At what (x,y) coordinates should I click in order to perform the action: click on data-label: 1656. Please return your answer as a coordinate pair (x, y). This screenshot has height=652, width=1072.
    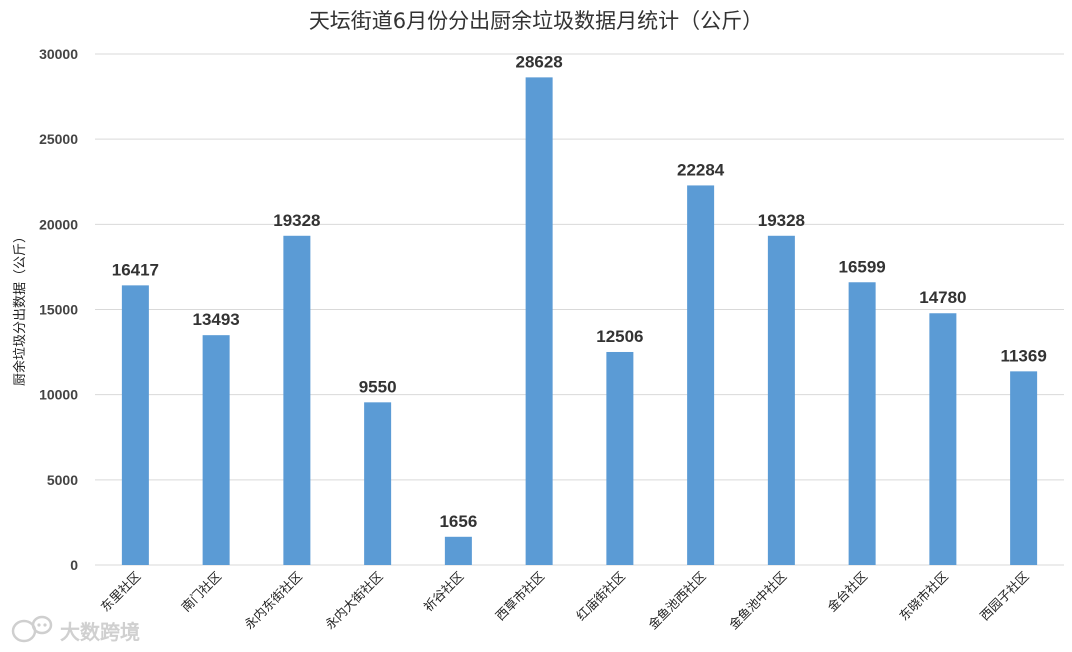
    Looking at the image, I should click on (458, 521).